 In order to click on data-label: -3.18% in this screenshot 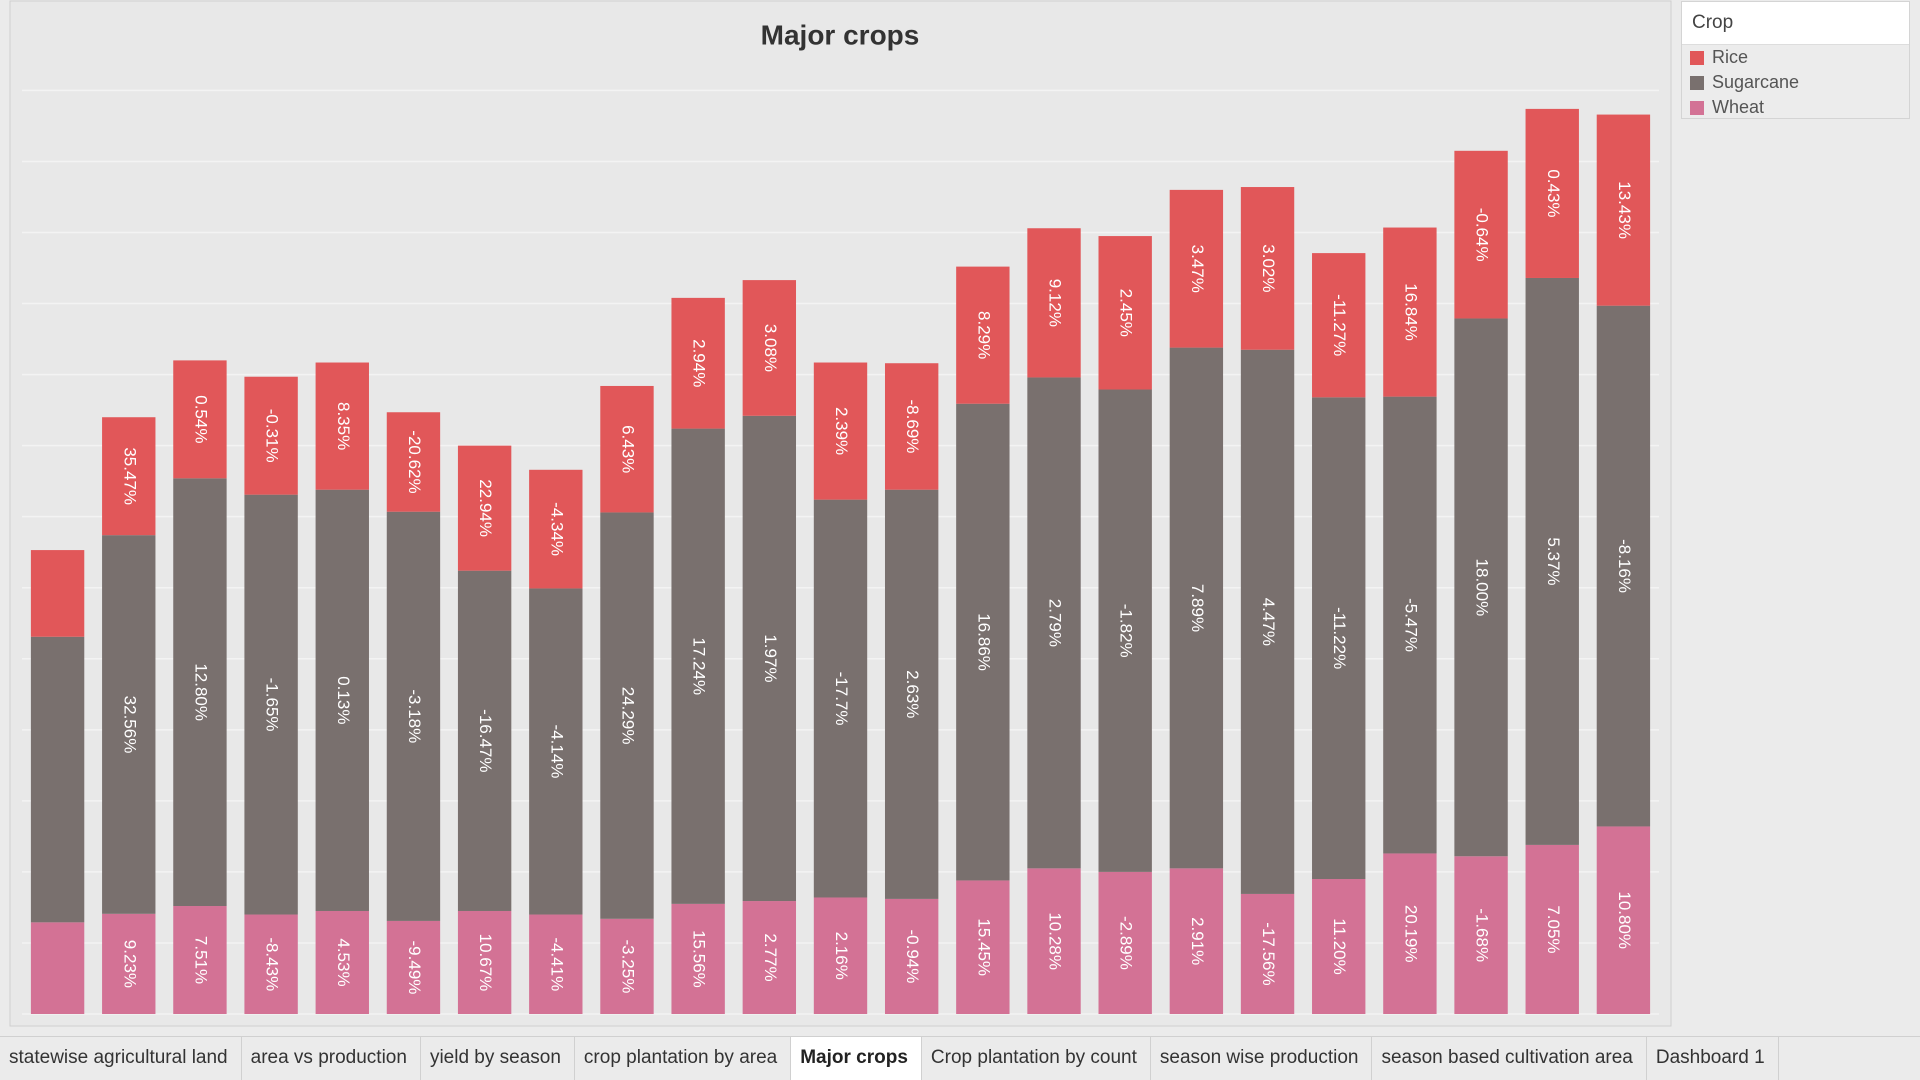, I will do `click(414, 716)`.